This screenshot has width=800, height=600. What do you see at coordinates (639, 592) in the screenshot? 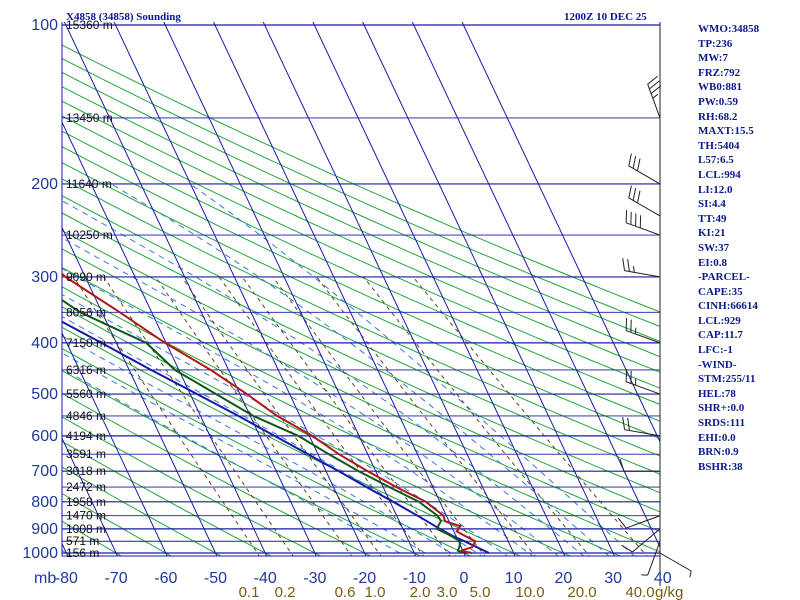
I see `mixing-ratio-label: 40.0` at bounding box center [639, 592].